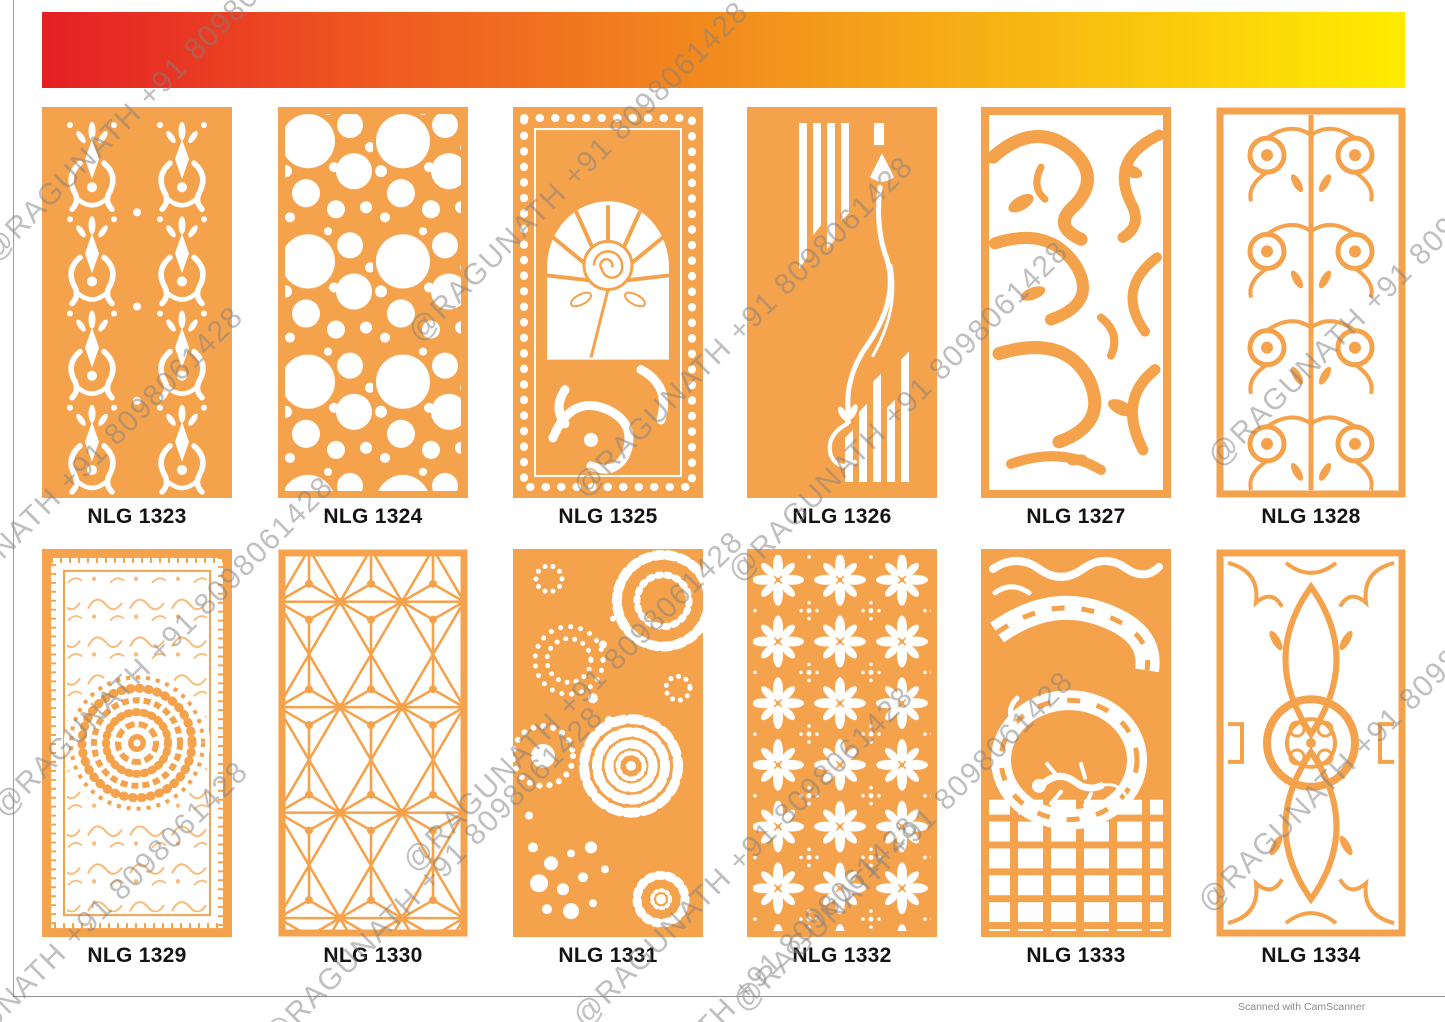 Image resolution: width=1445 pixels, height=1022 pixels. Describe the element at coordinates (1311, 516) in the screenshot. I see `panel-label: NLG 1328` at that location.